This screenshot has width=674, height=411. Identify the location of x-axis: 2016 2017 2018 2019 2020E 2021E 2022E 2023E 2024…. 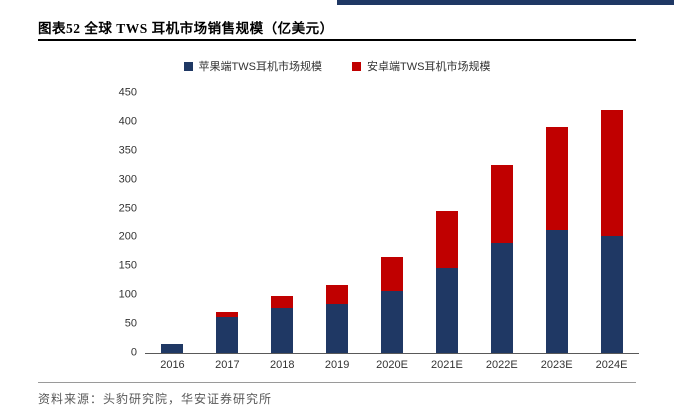
(392, 365).